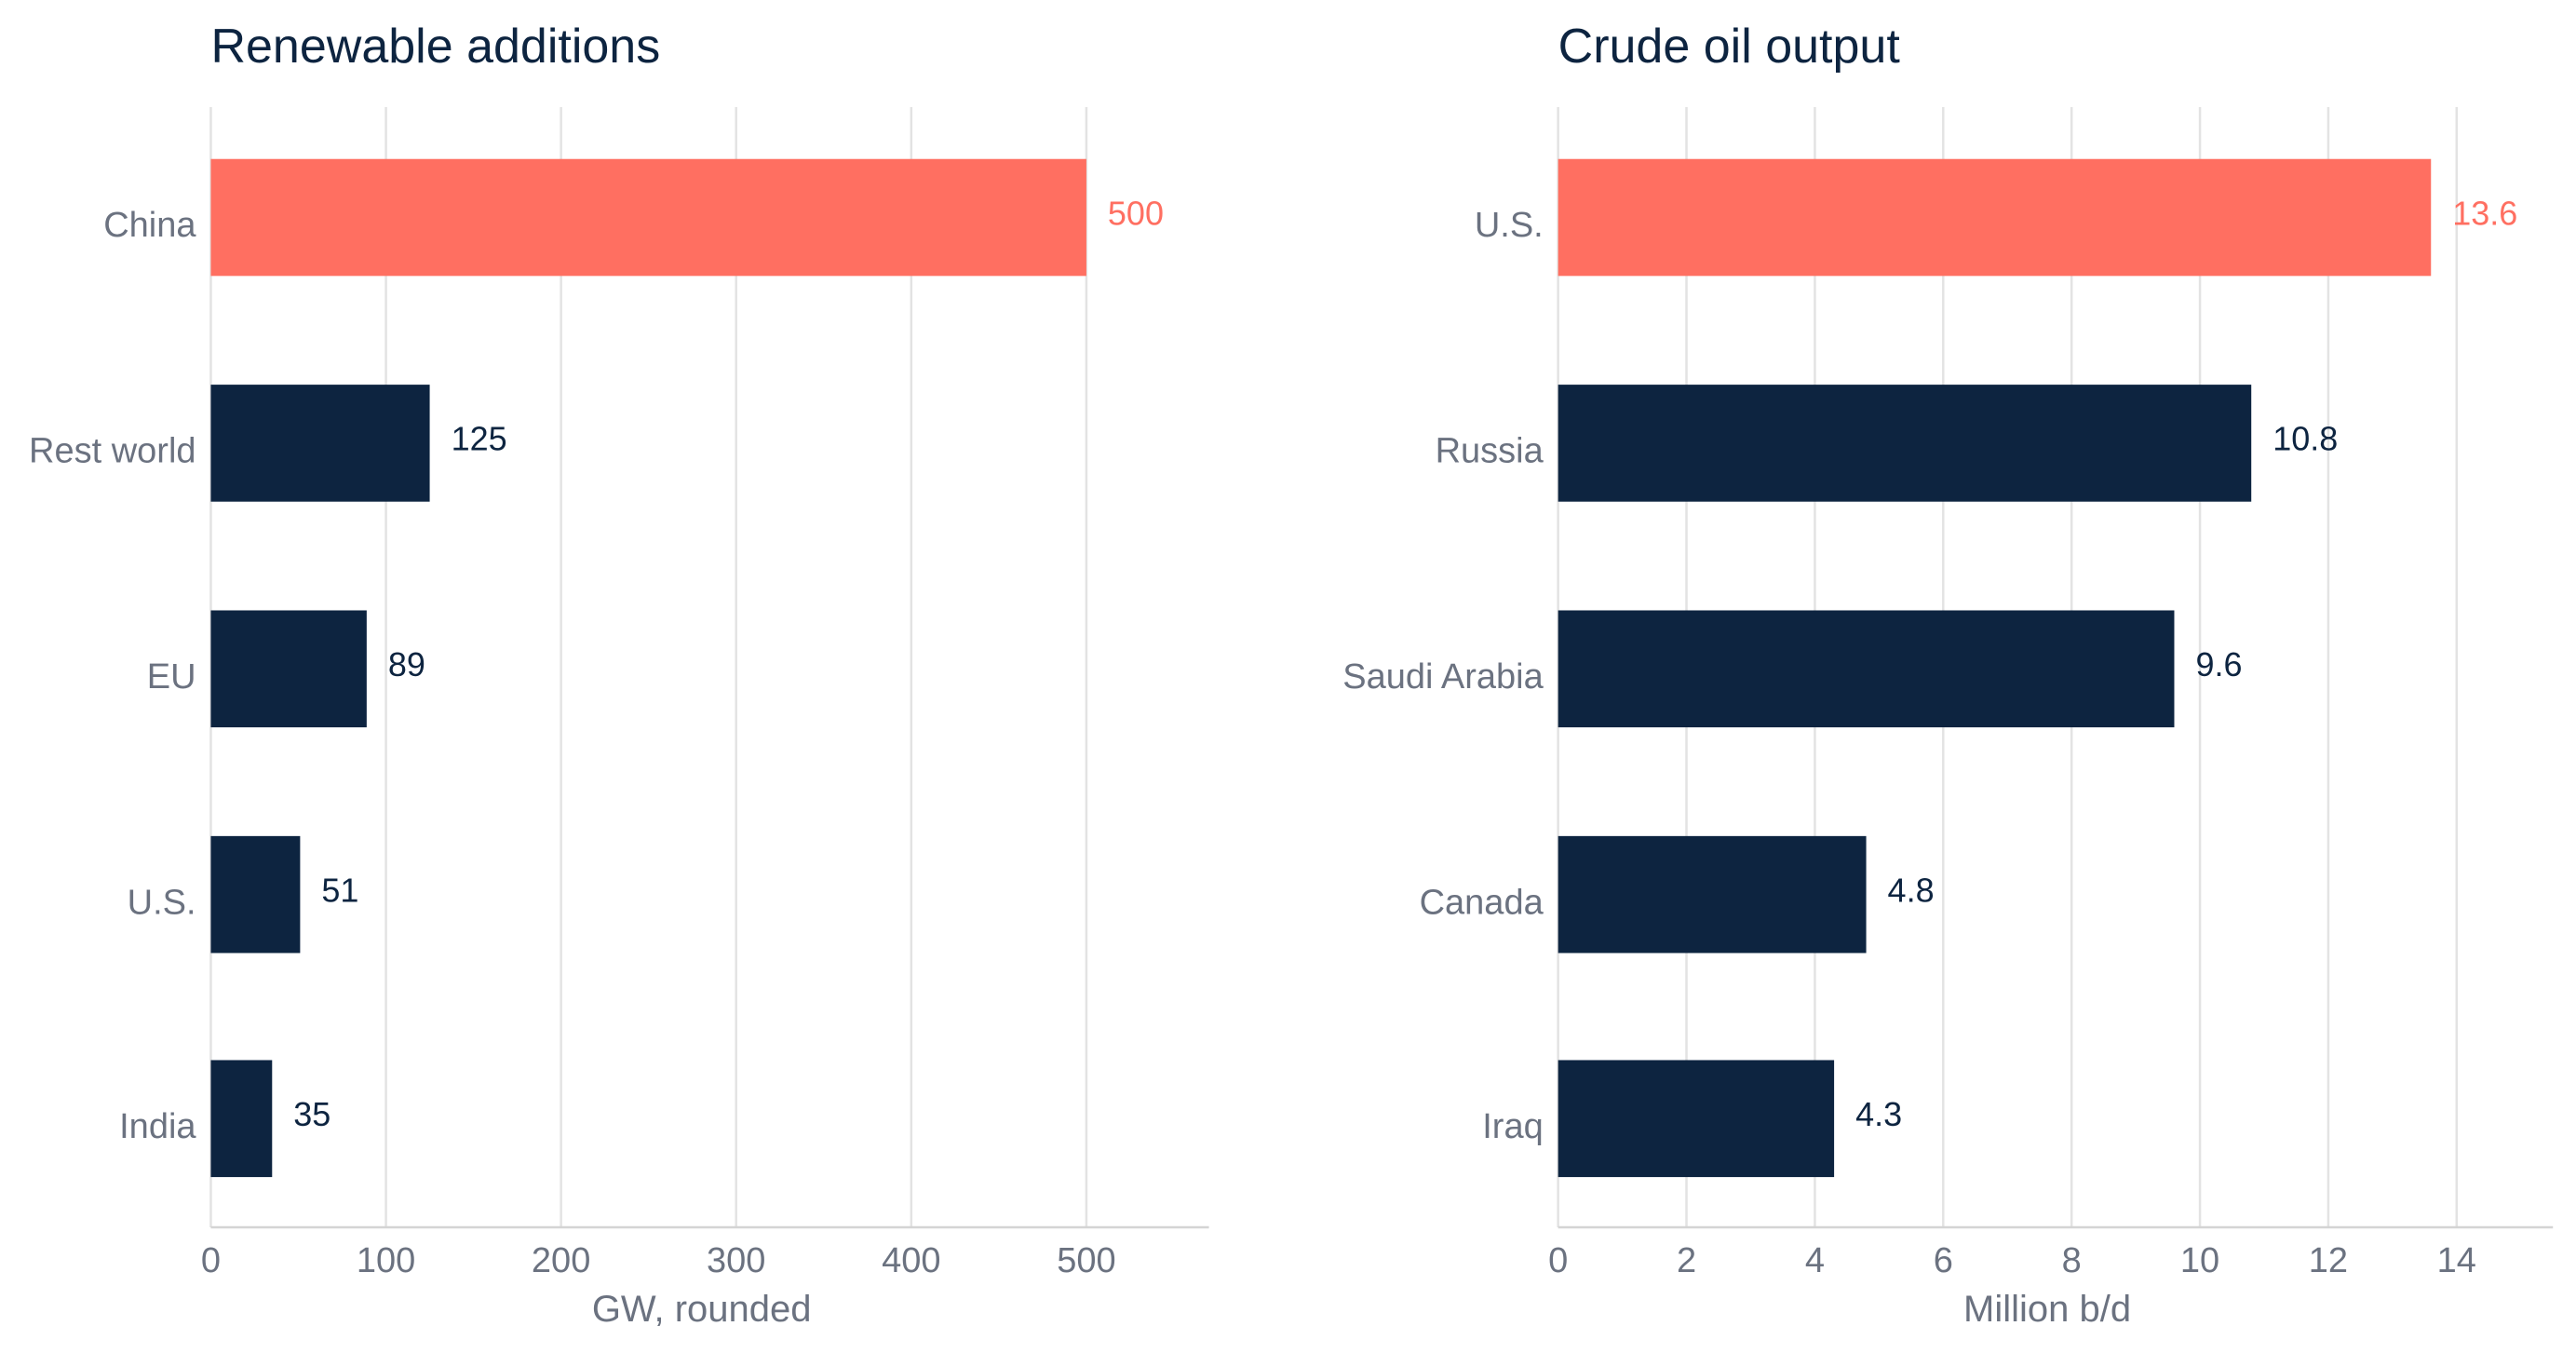  What do you see at coordinates (1136, 213) in the screenshot?
I see `data-label: 500` at bounding box center [1136, 213].